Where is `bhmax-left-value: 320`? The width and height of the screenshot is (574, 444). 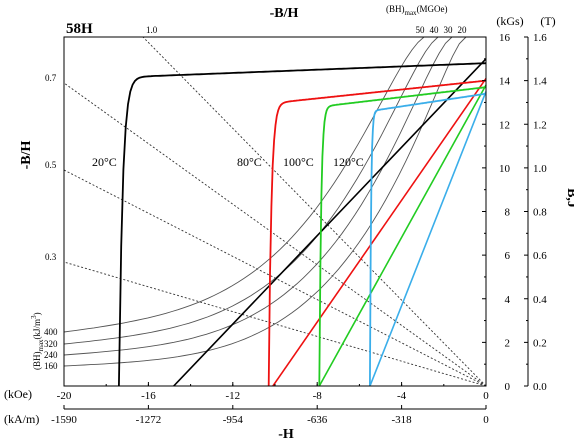 bhmax-left-value: 320 is located at coordinates (51, 344).